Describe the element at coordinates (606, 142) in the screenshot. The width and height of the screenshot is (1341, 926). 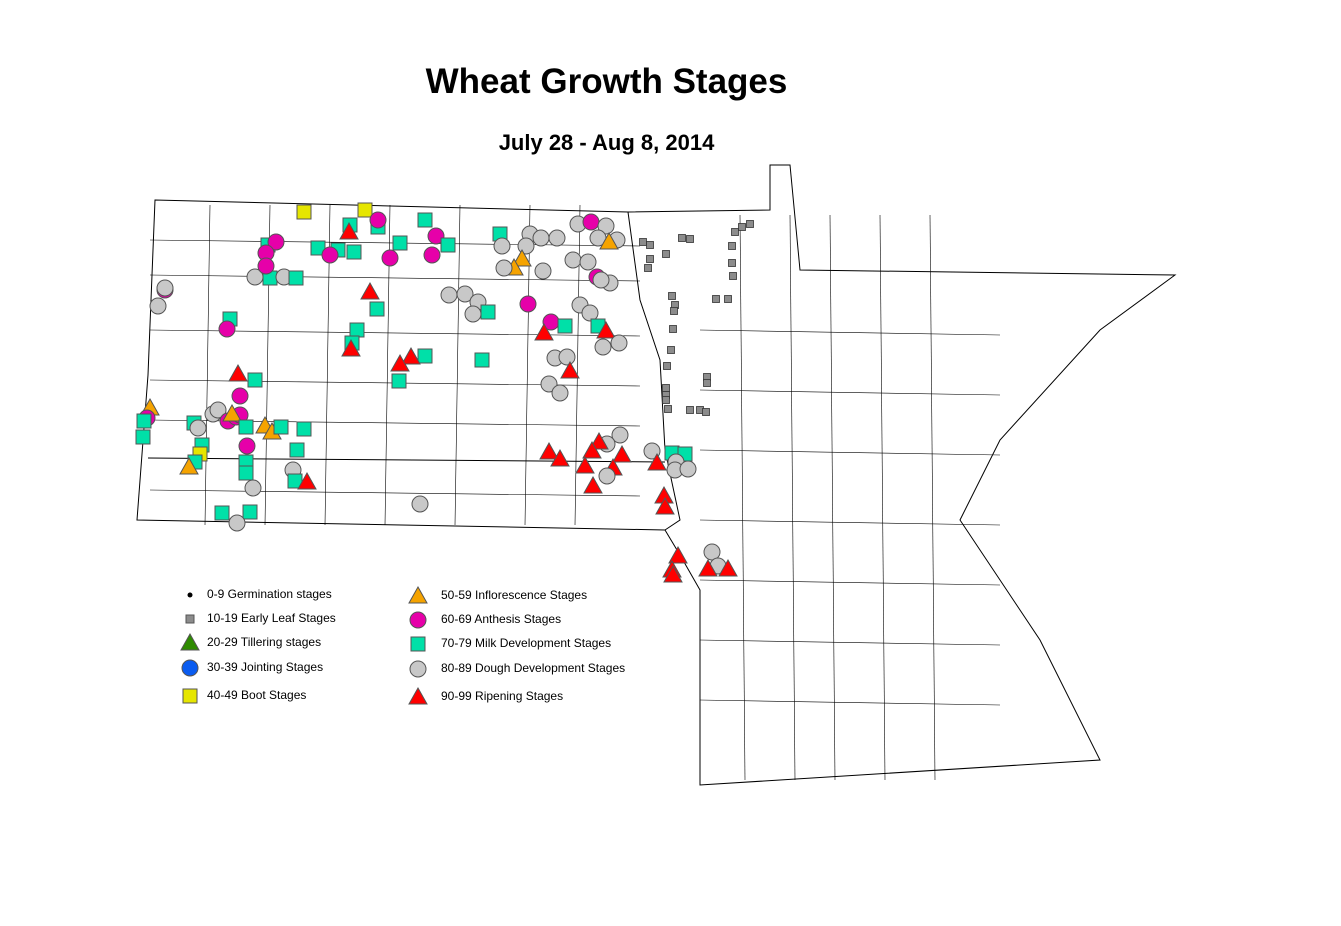
I see `map-subtitle: July 28 - Aug 8, 2014` at that location.